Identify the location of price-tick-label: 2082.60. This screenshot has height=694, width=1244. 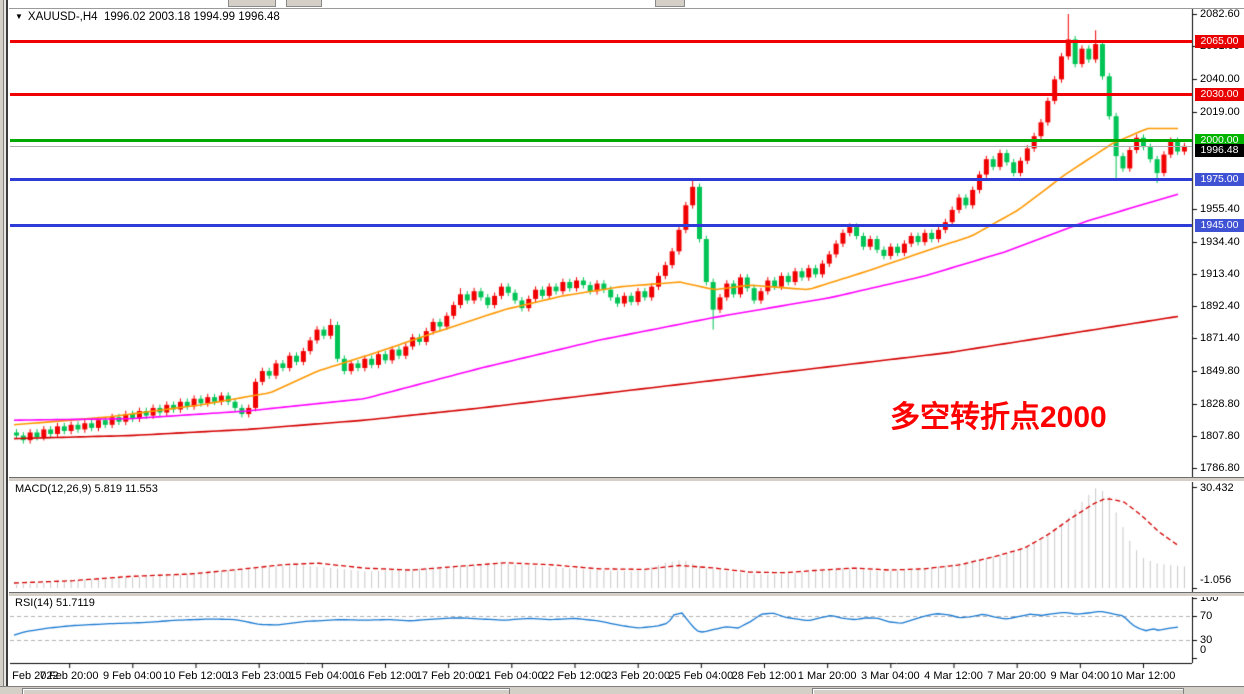
(1220, 13).